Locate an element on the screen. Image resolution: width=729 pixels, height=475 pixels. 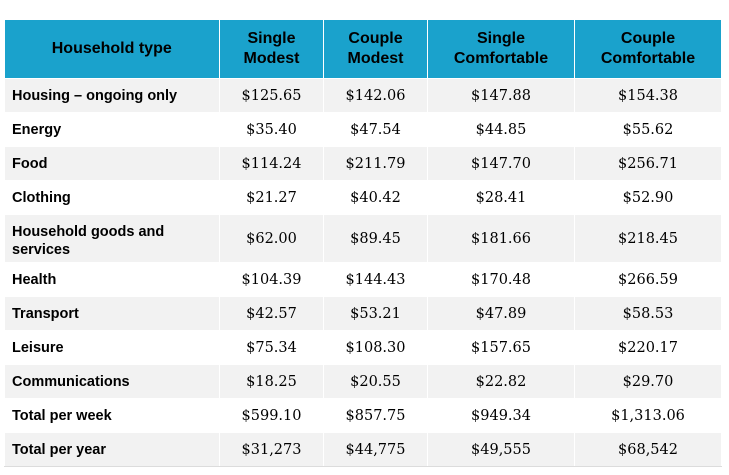
cell-value: $154.38 is located at coordinates (648, 95).